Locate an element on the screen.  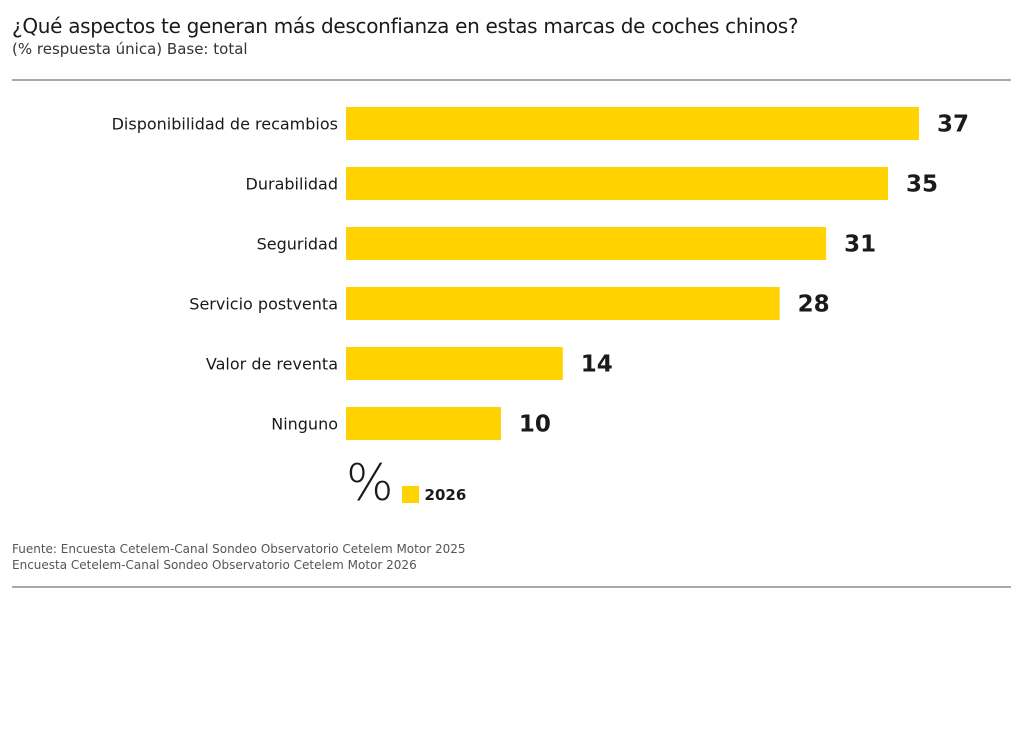
value-label: 35 is located at coordinates (922, 185).